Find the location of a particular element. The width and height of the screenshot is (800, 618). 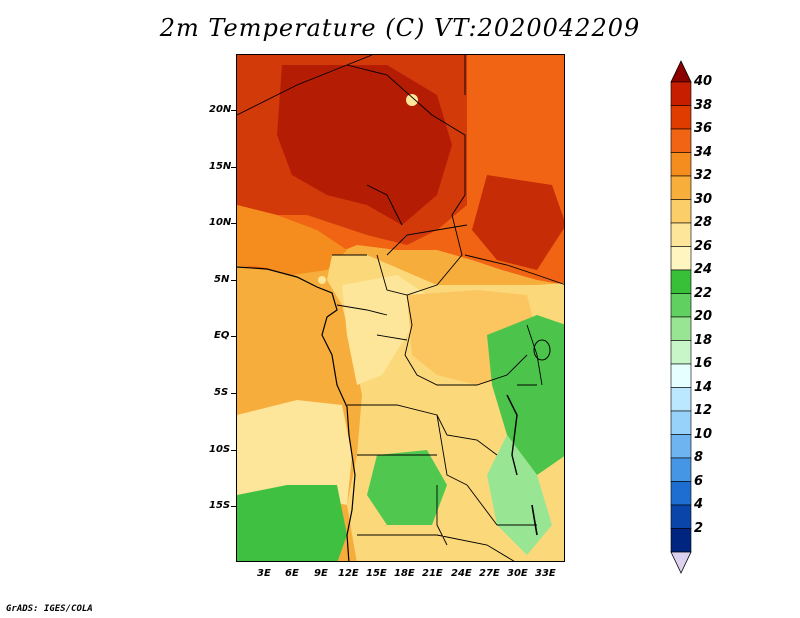

colorbar-label: 28 is located at coordinates (703, 222).